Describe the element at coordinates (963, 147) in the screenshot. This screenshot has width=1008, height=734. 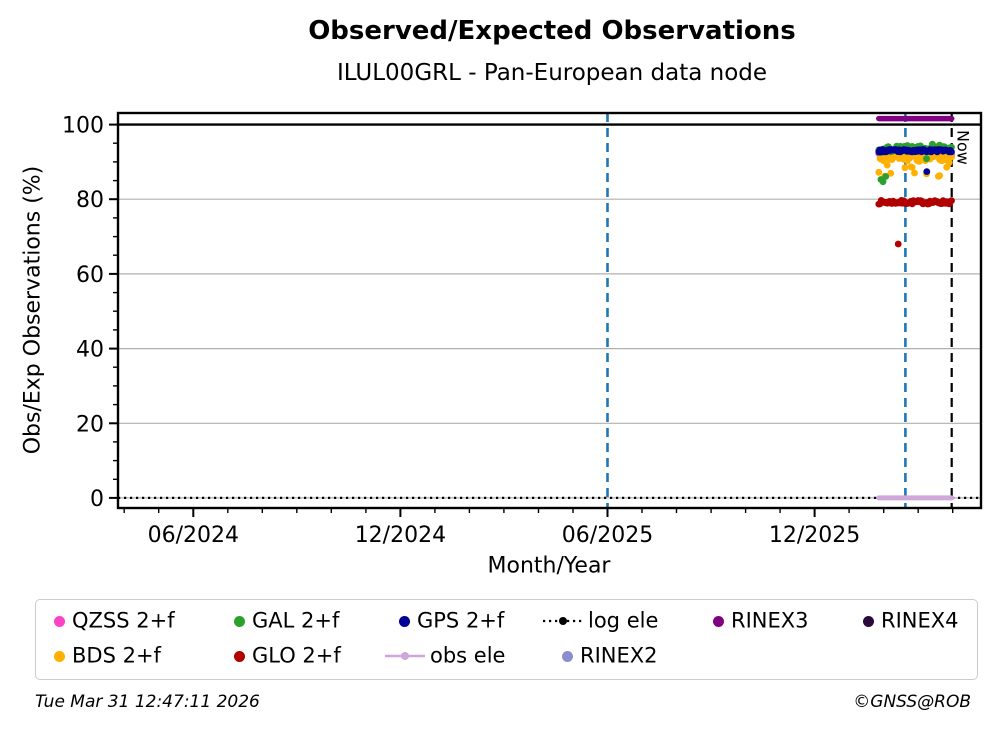
I see `now-label: Now` at that location.